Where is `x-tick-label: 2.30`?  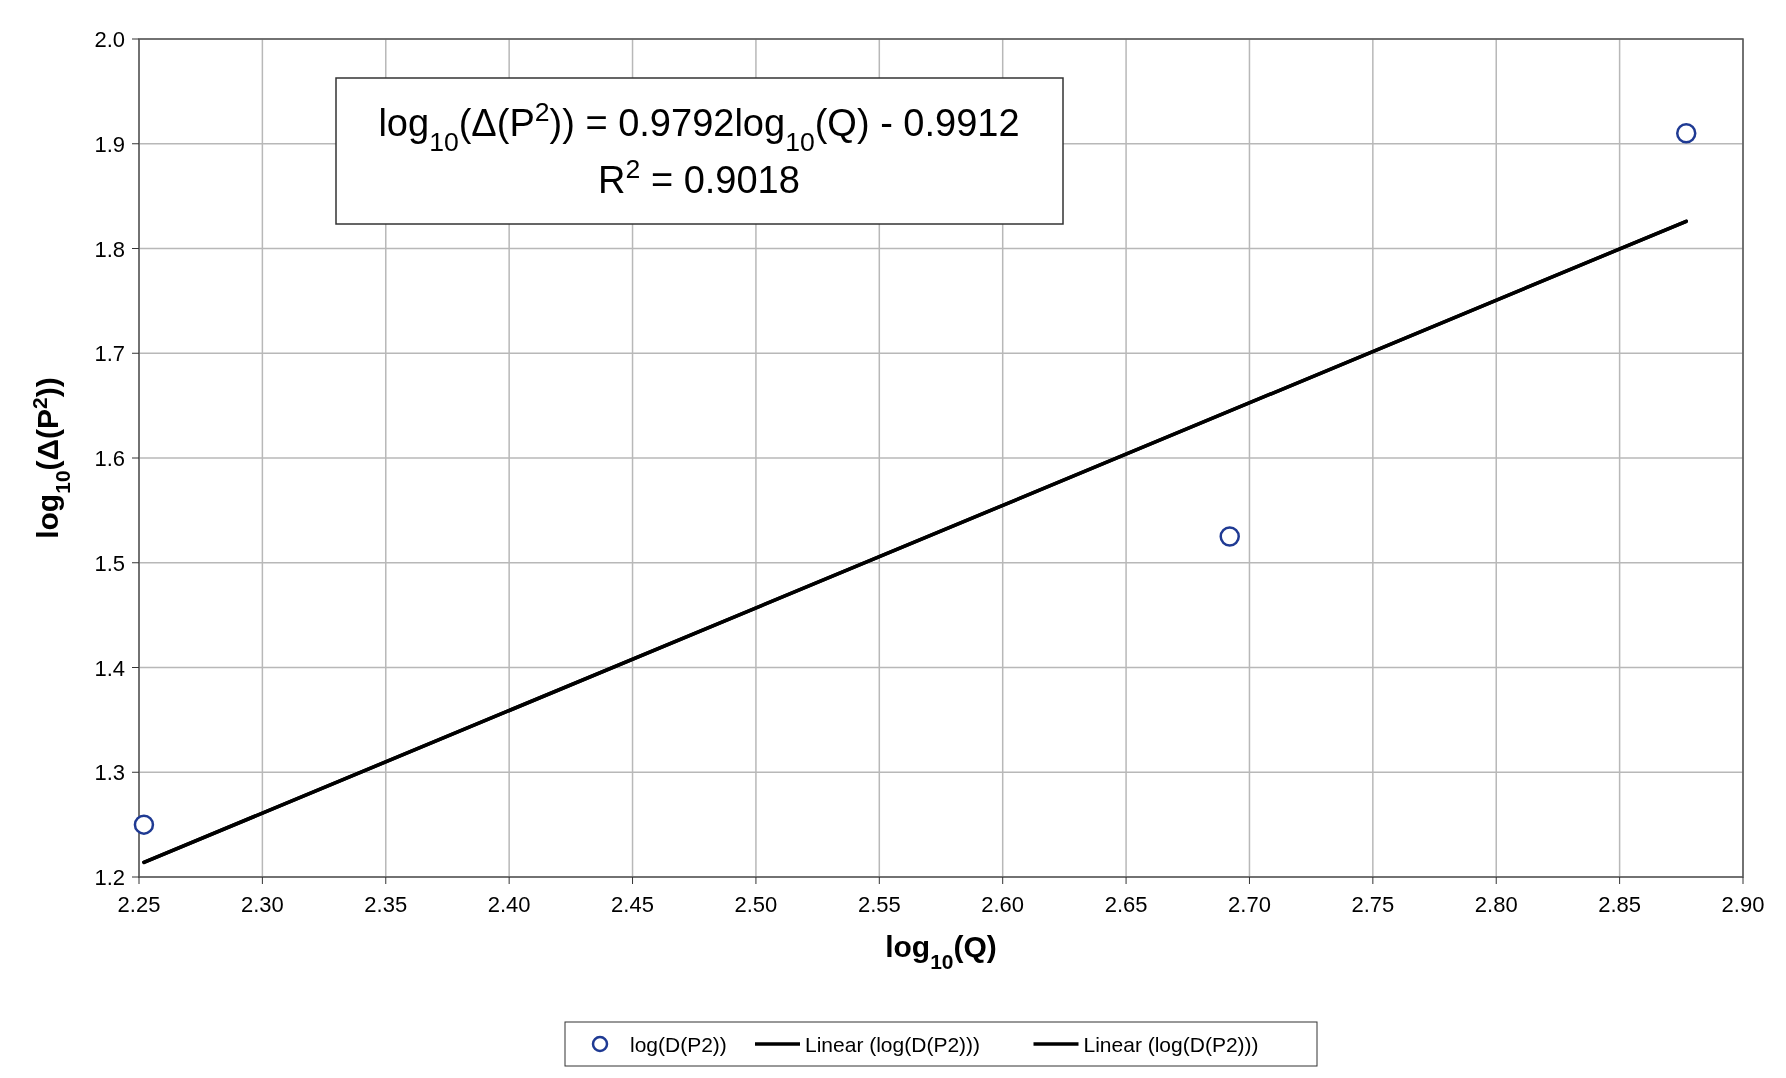
x-tick-label: 2.30 is located at coordinates (262, 904).